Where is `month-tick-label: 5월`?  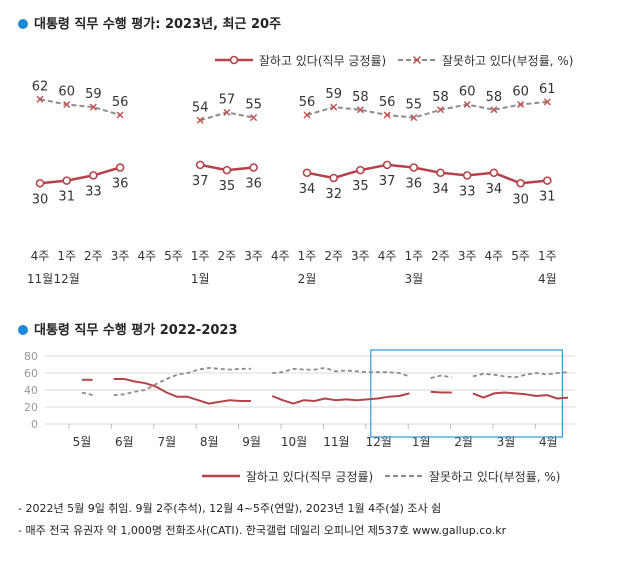
month-tick-label: 5월 is located at coordinates (82, 442).